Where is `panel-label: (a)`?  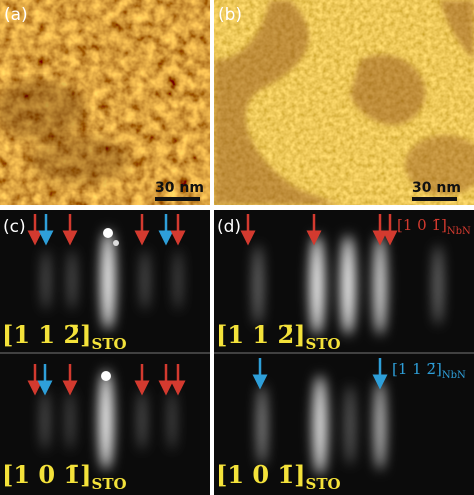 panel-label: (a) is located at coordinates (16, 15).